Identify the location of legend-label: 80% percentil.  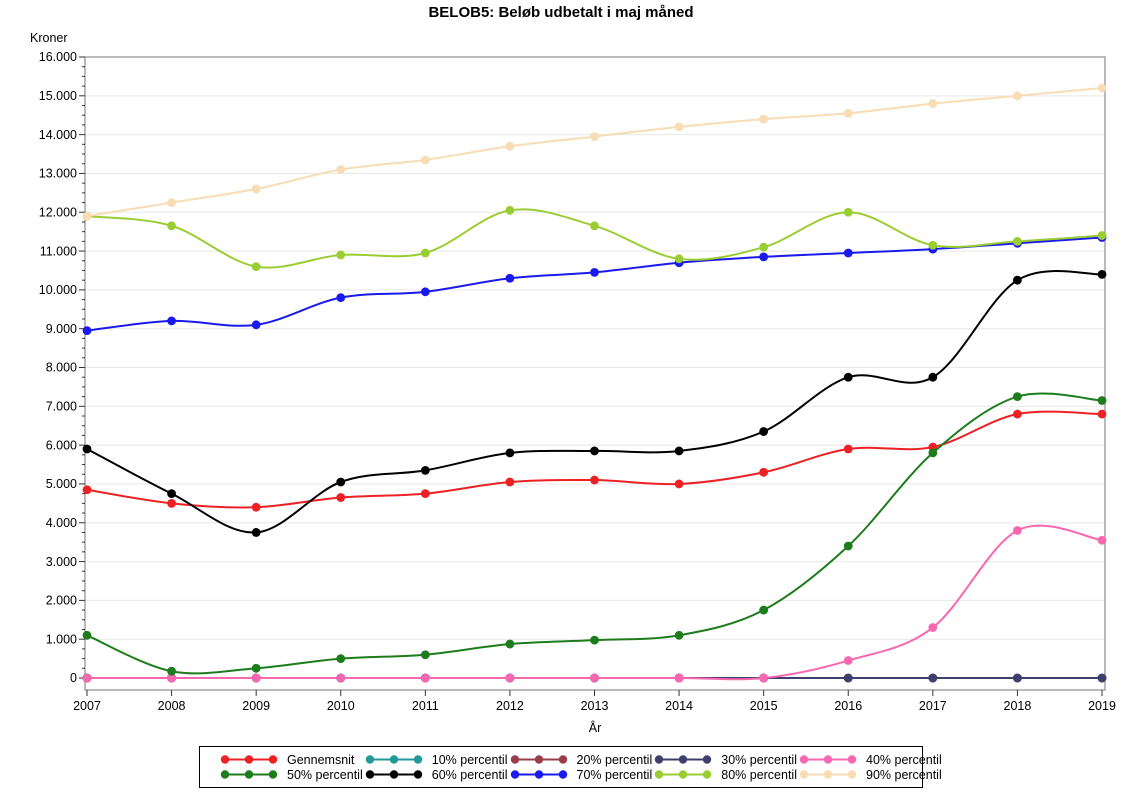
(759, 774).